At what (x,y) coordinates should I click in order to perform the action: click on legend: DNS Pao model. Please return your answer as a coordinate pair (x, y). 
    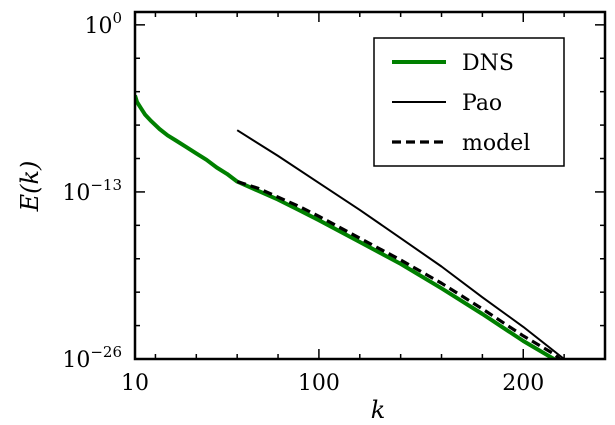
    Looking at the image, I should click on (469, 102).